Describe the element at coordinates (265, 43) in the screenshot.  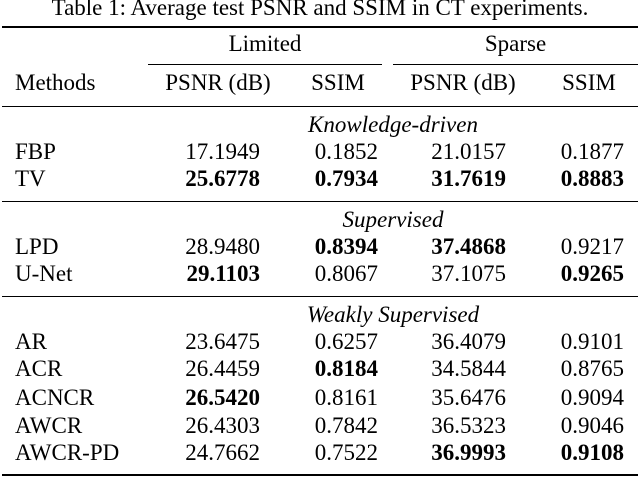
I see `header-group-limited: Limited` at that location.